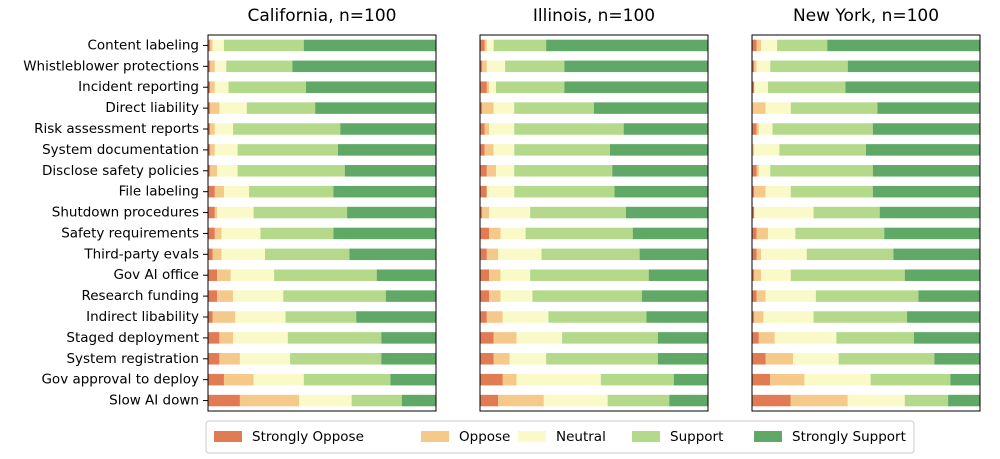 The width and height of the screenshot is (1000, 459). I want to click on bar-gov-approval-to-deploy-oppose, so click(509, 379).